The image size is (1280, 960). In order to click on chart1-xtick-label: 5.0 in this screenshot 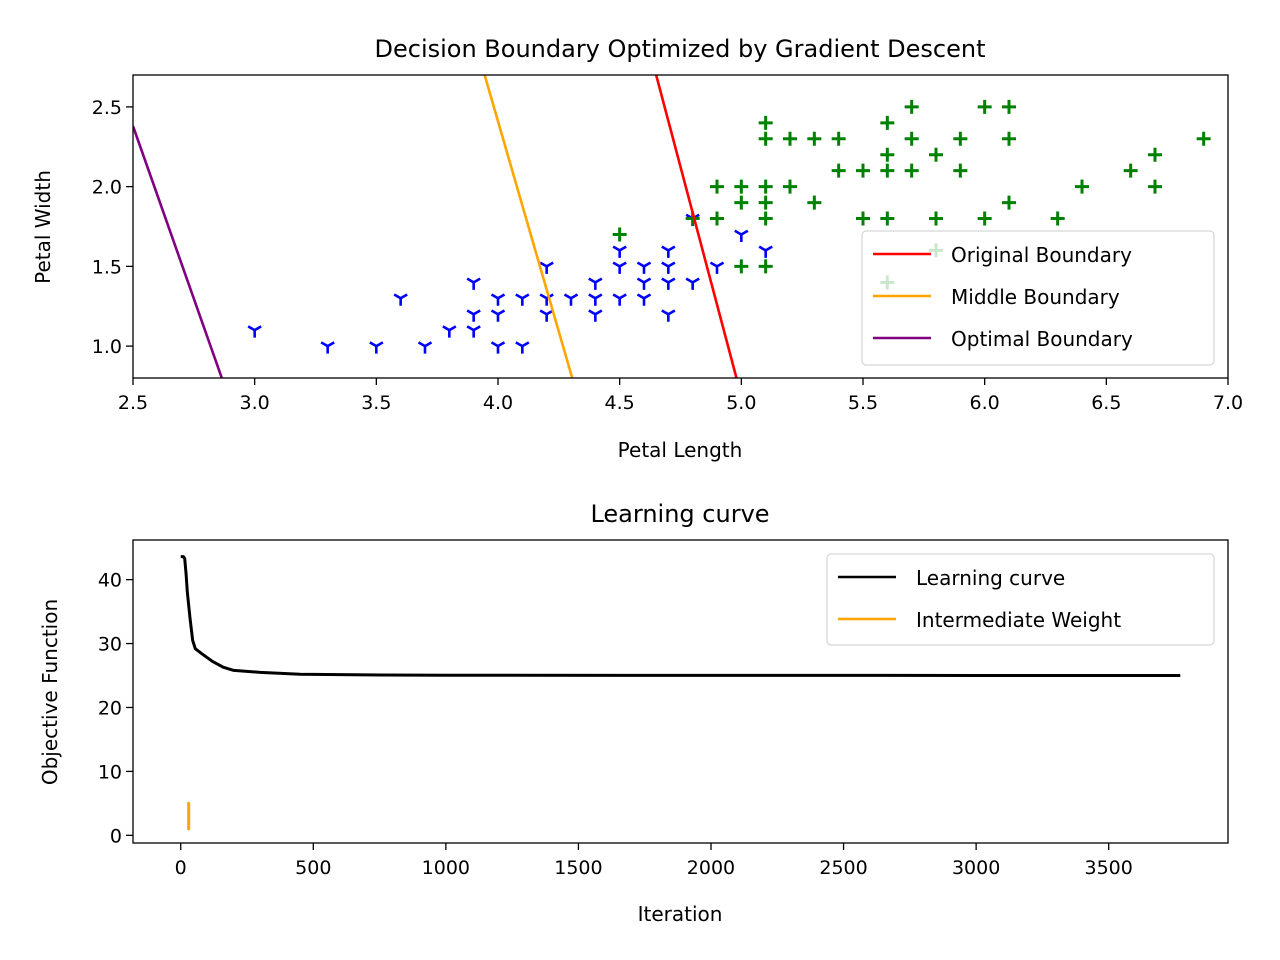, I will do `click(741, 403)`.